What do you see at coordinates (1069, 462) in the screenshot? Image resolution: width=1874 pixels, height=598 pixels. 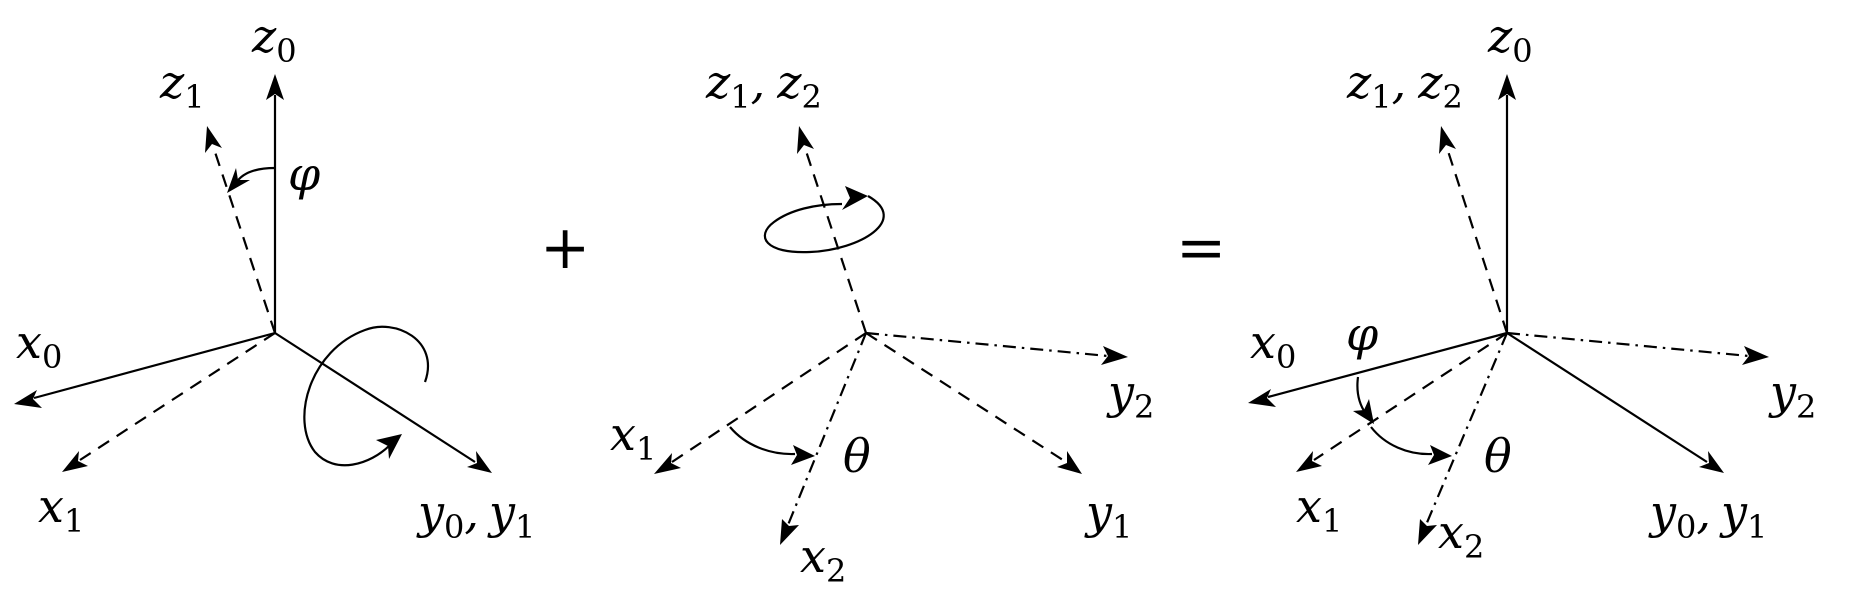 I see `y1-arrowhead` at bounding box center [1069, 462].